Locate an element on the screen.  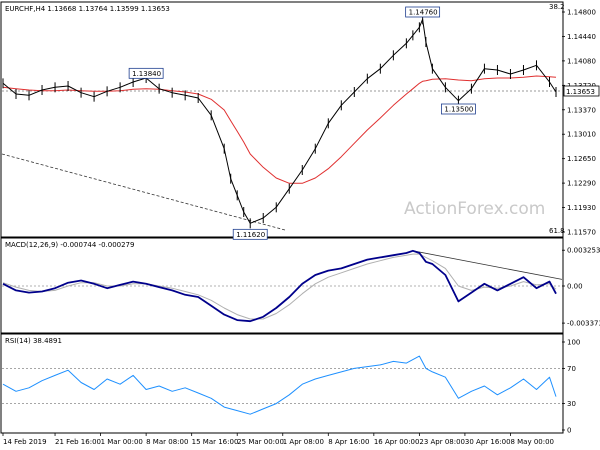
current-price-tag is located at coordinates (581, 91).